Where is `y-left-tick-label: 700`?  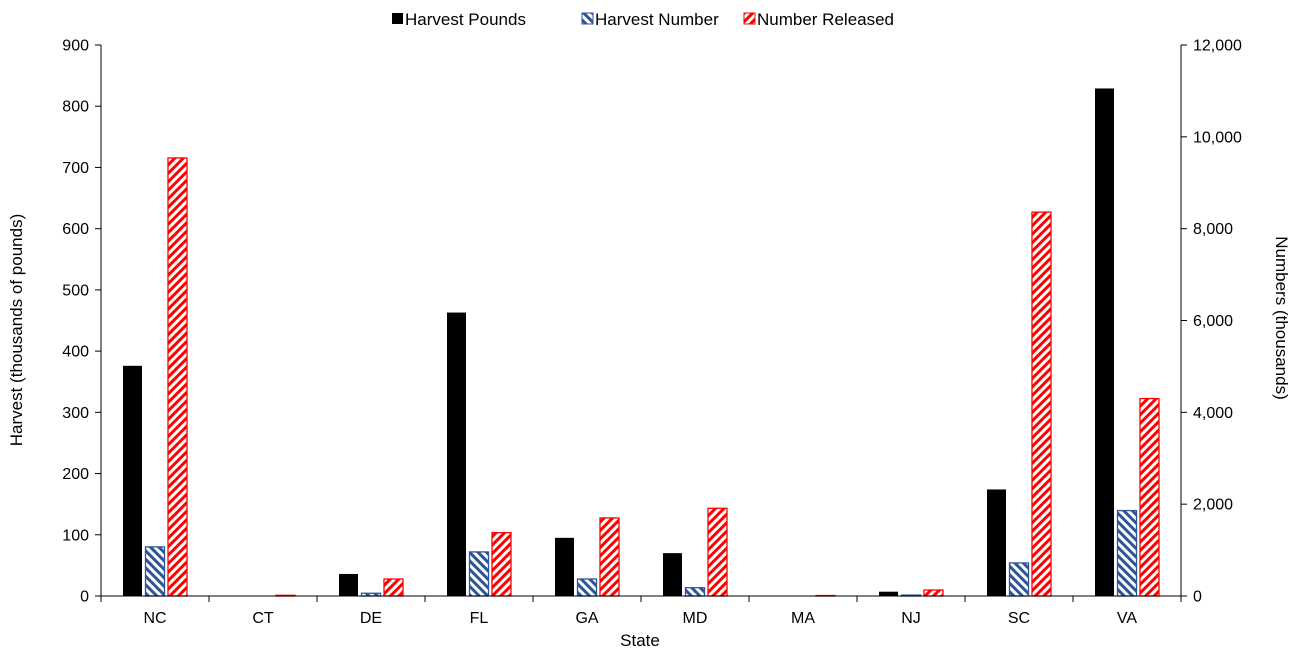 y-left-tick-label: 700 is located at coordinates (75, 168).